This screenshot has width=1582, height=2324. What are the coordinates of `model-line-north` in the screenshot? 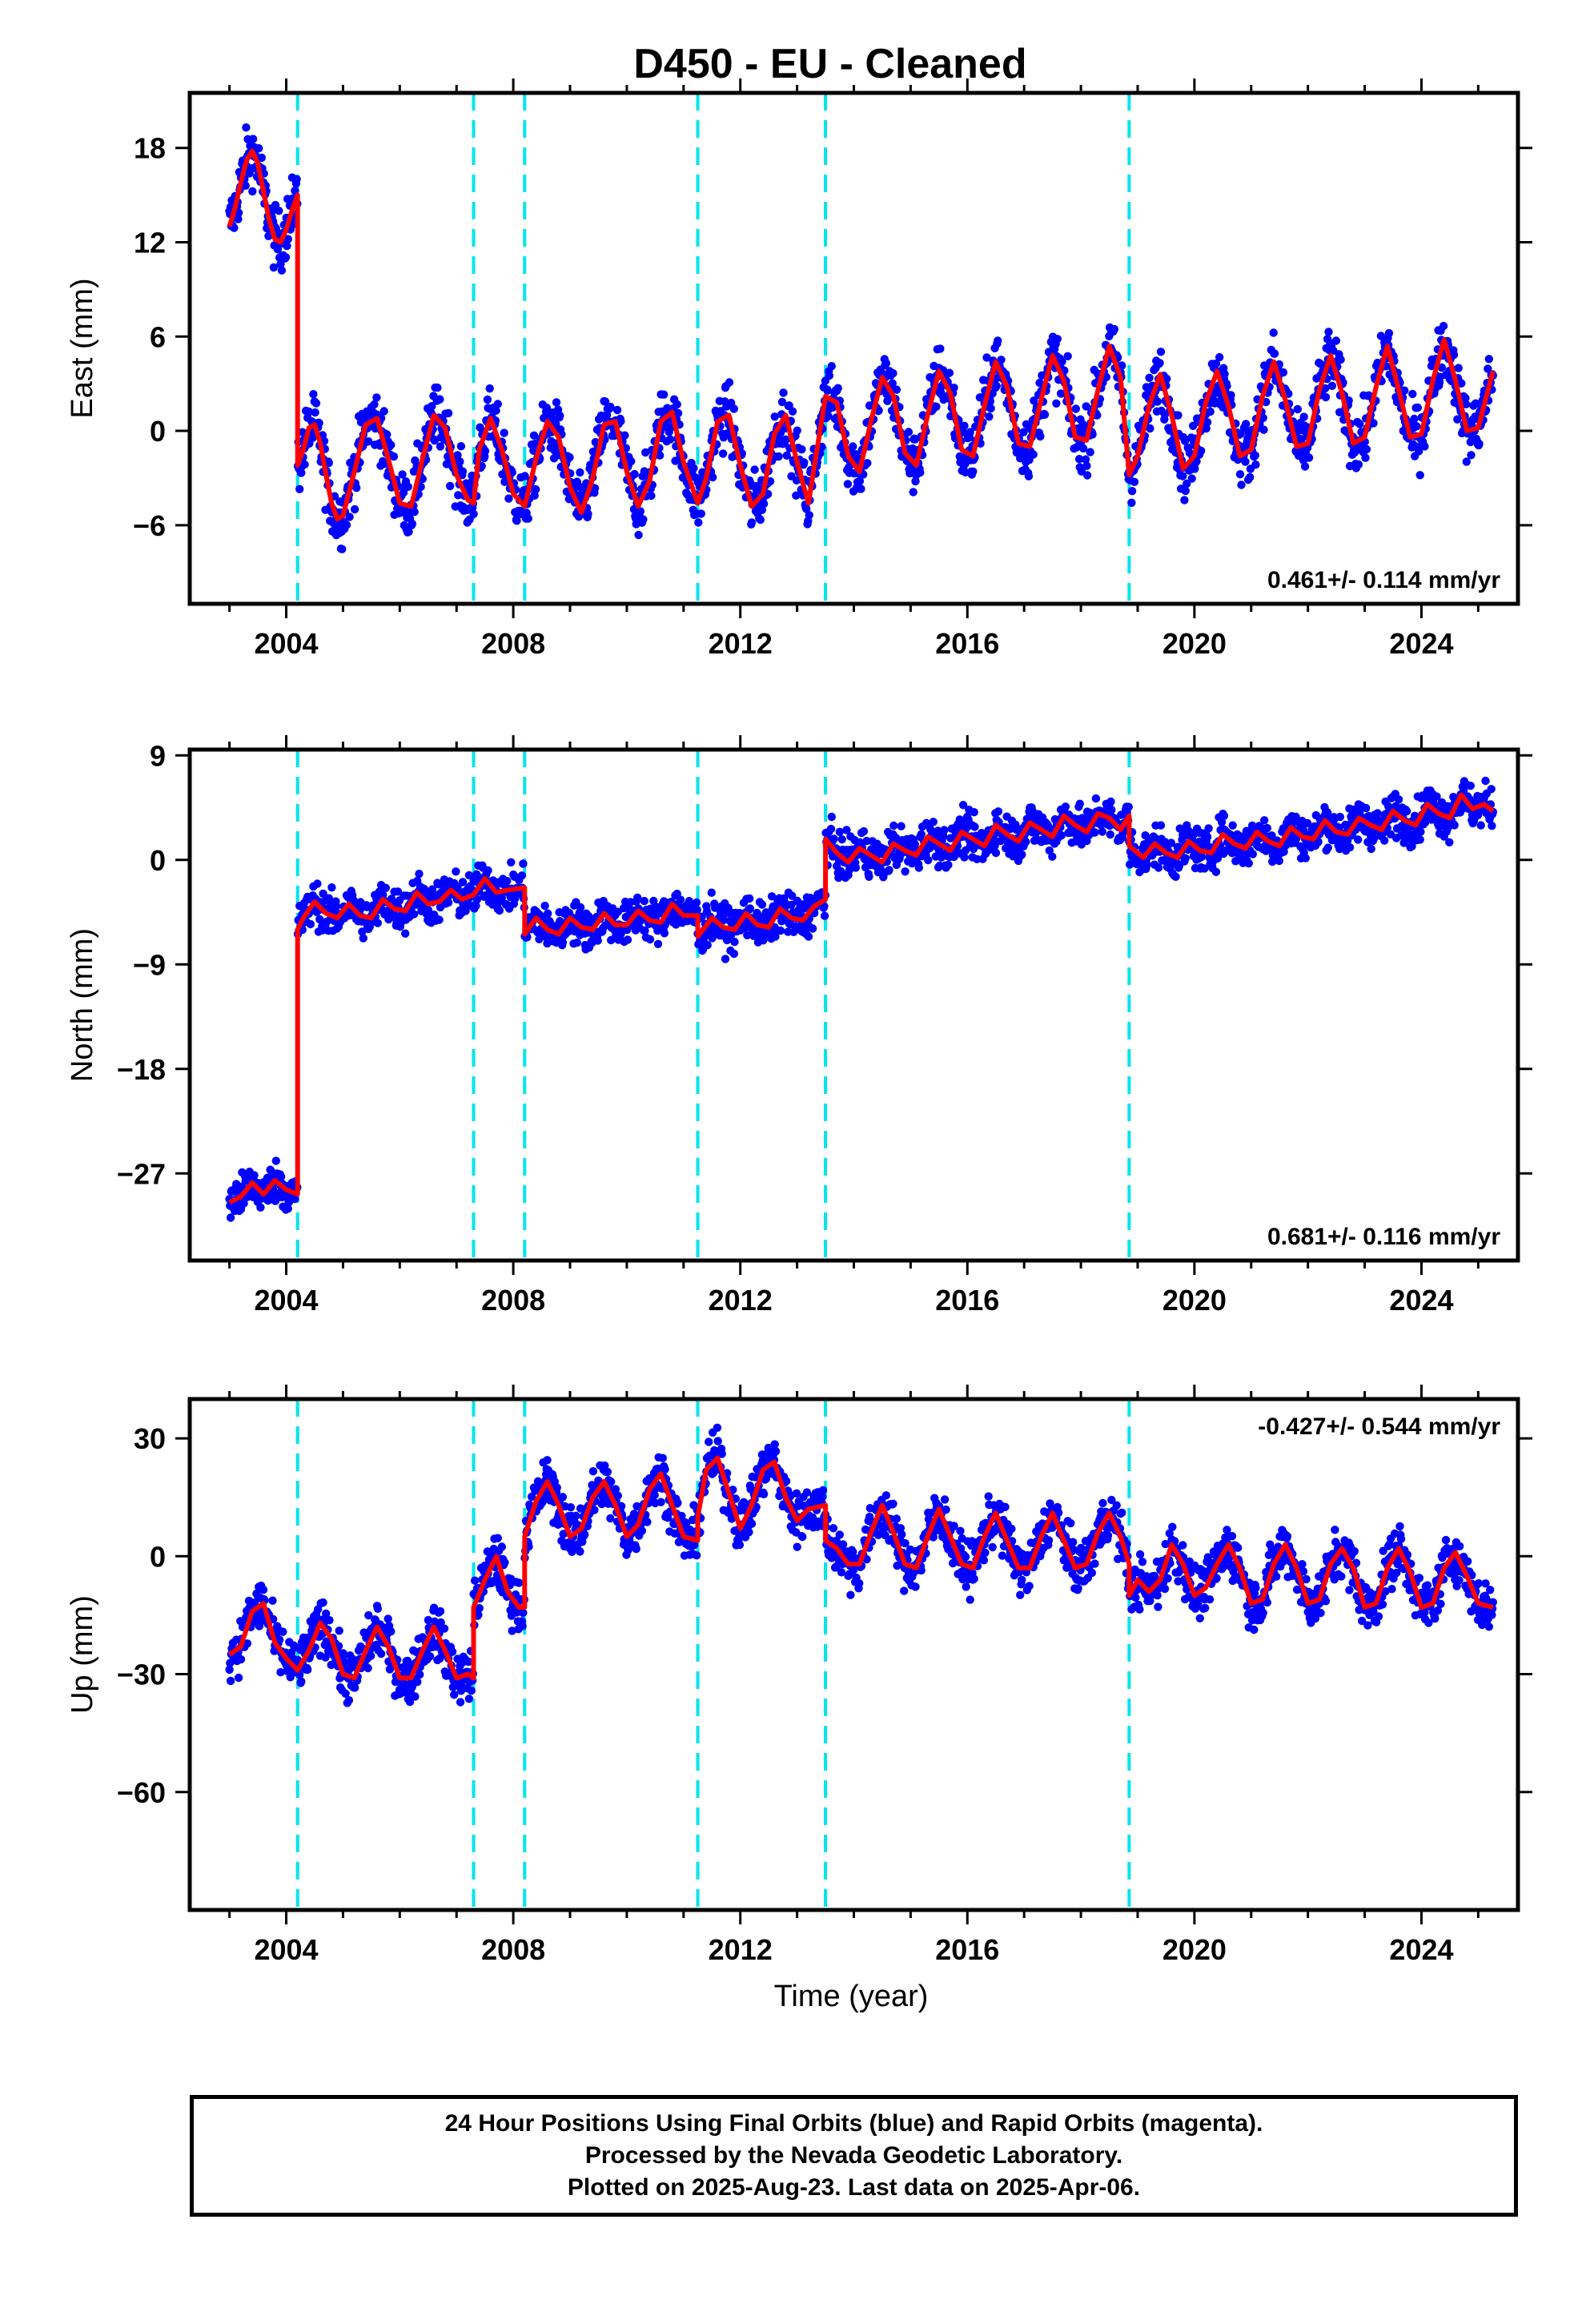 It's located at (861, 999).